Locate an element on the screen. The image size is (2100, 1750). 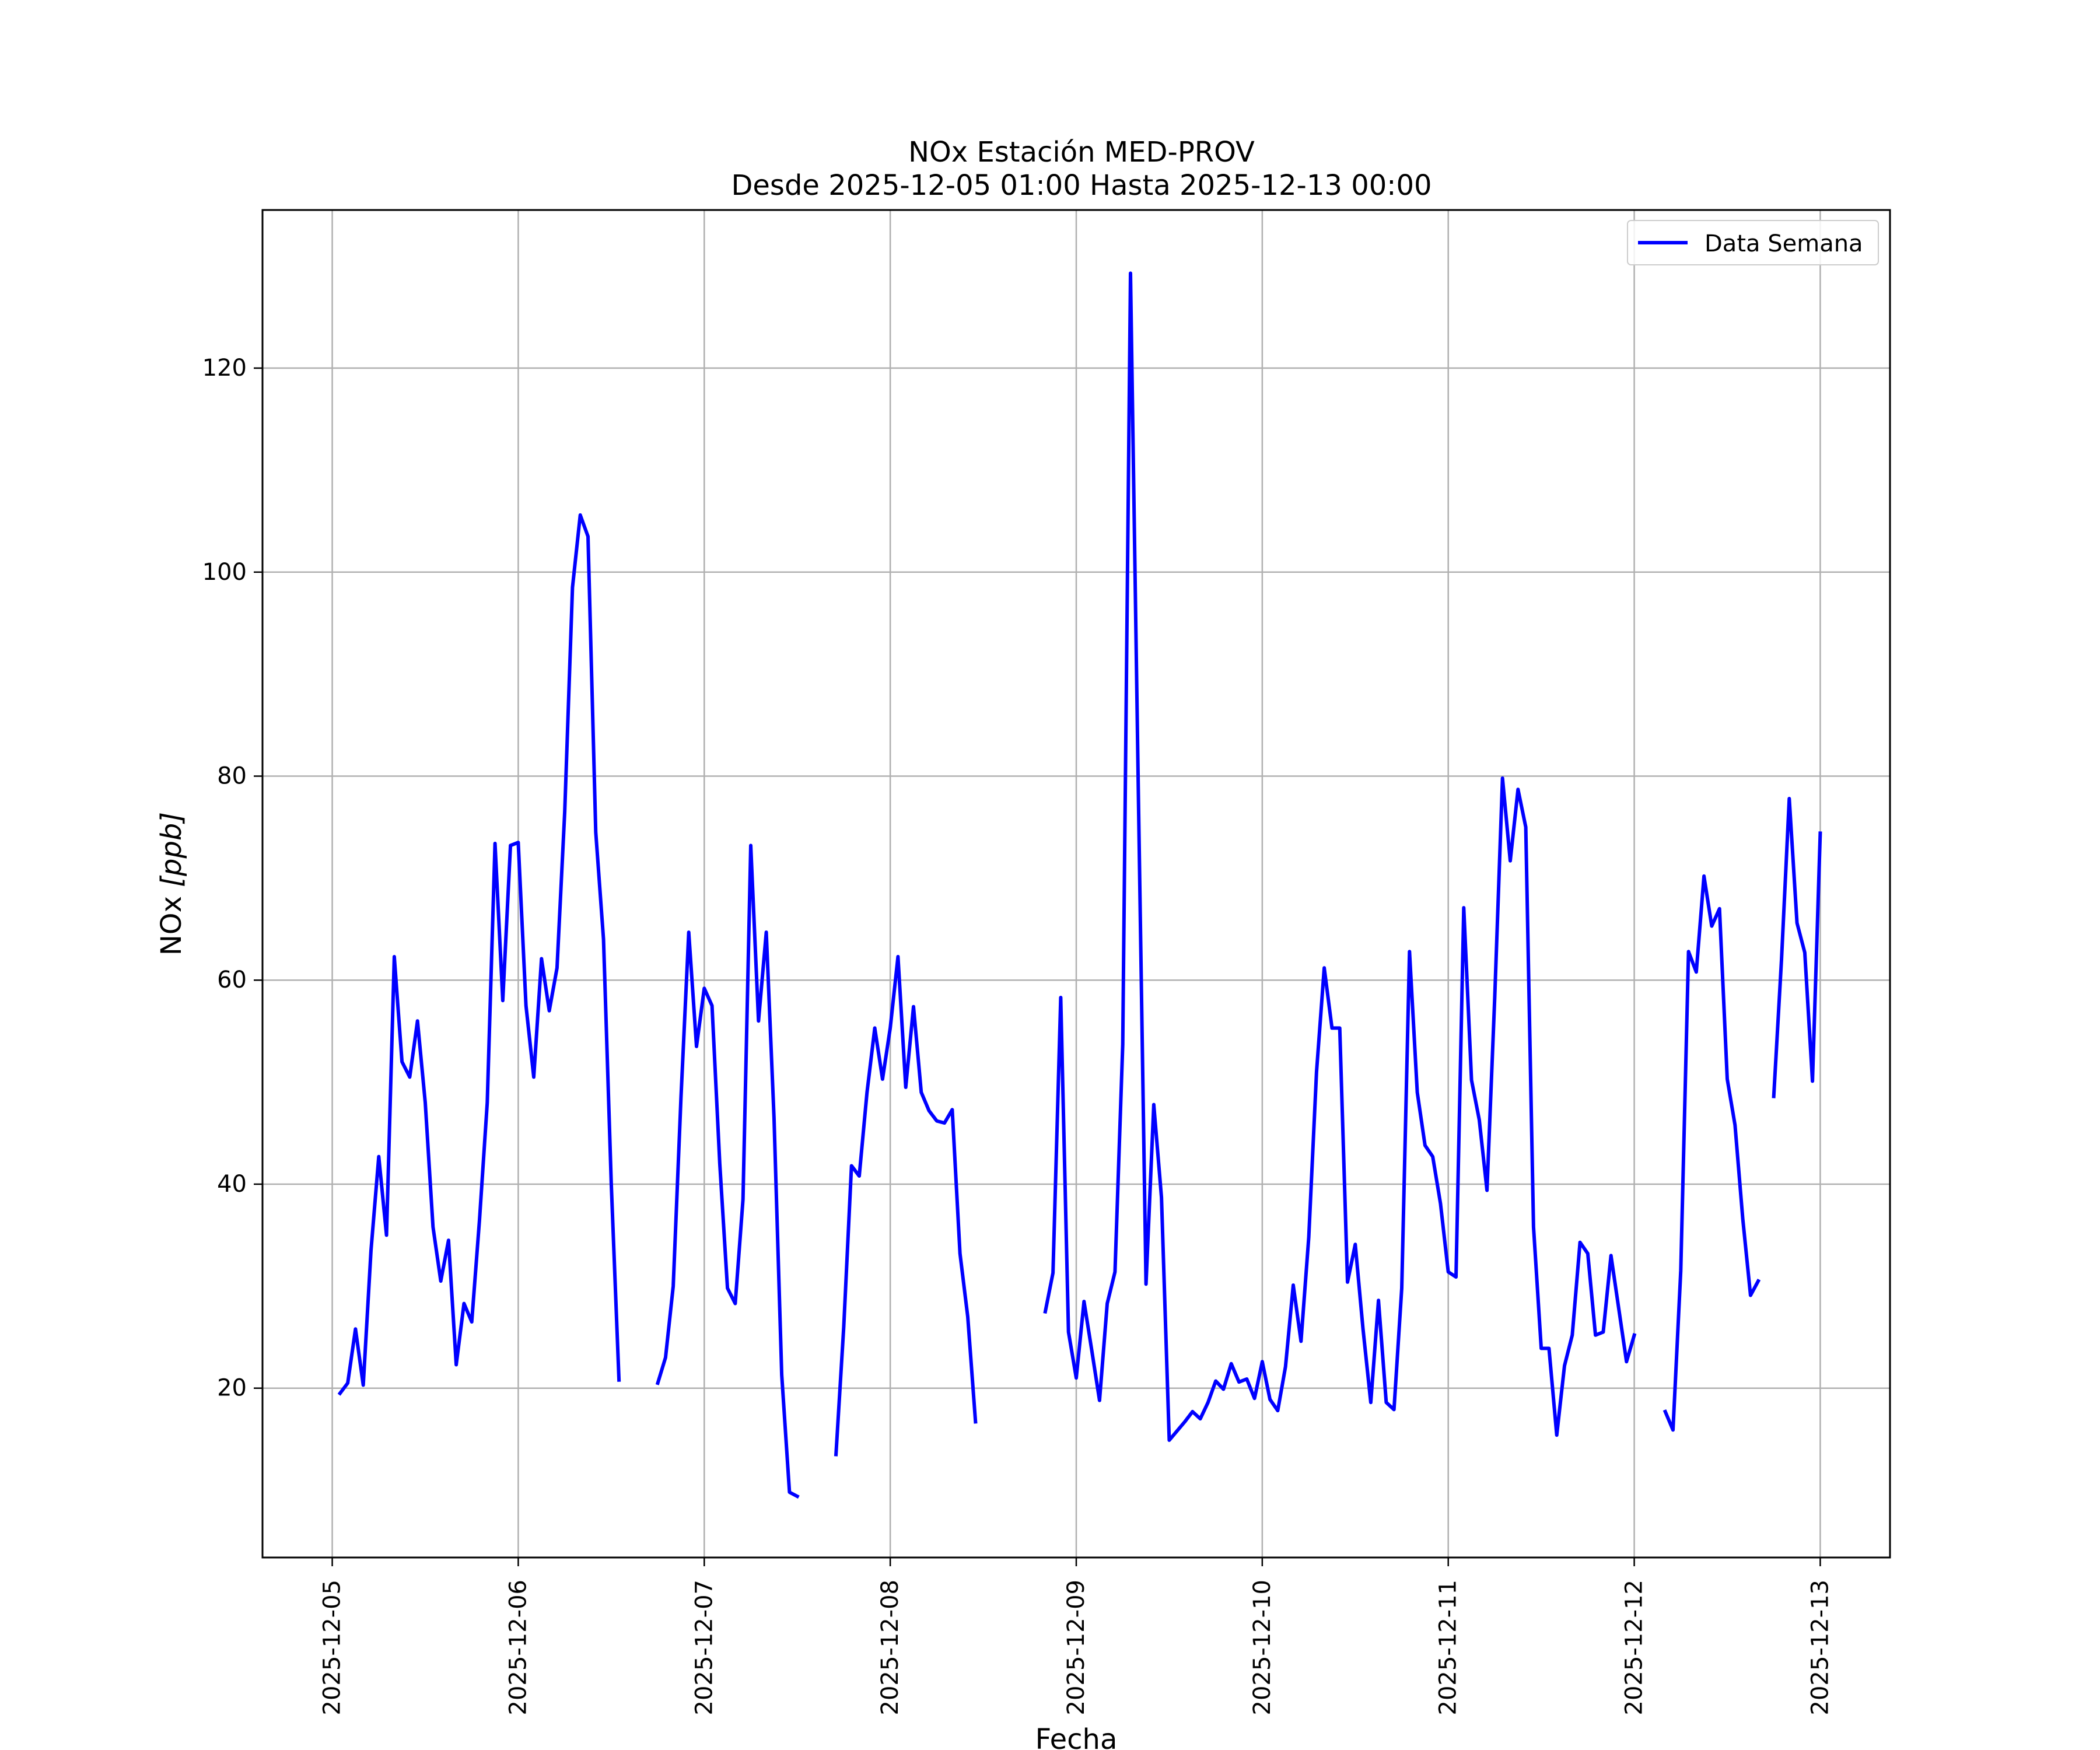
y-tick-label: 60 is located at coordinates (232, 980).